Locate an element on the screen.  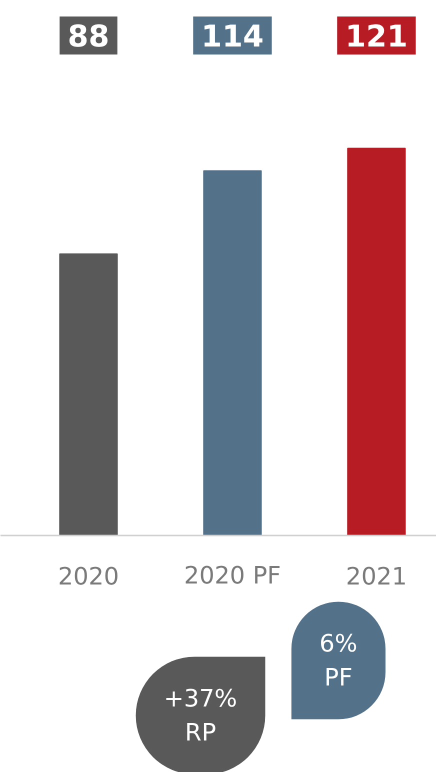
text: 6% PF is located at coordinates (338, 661).